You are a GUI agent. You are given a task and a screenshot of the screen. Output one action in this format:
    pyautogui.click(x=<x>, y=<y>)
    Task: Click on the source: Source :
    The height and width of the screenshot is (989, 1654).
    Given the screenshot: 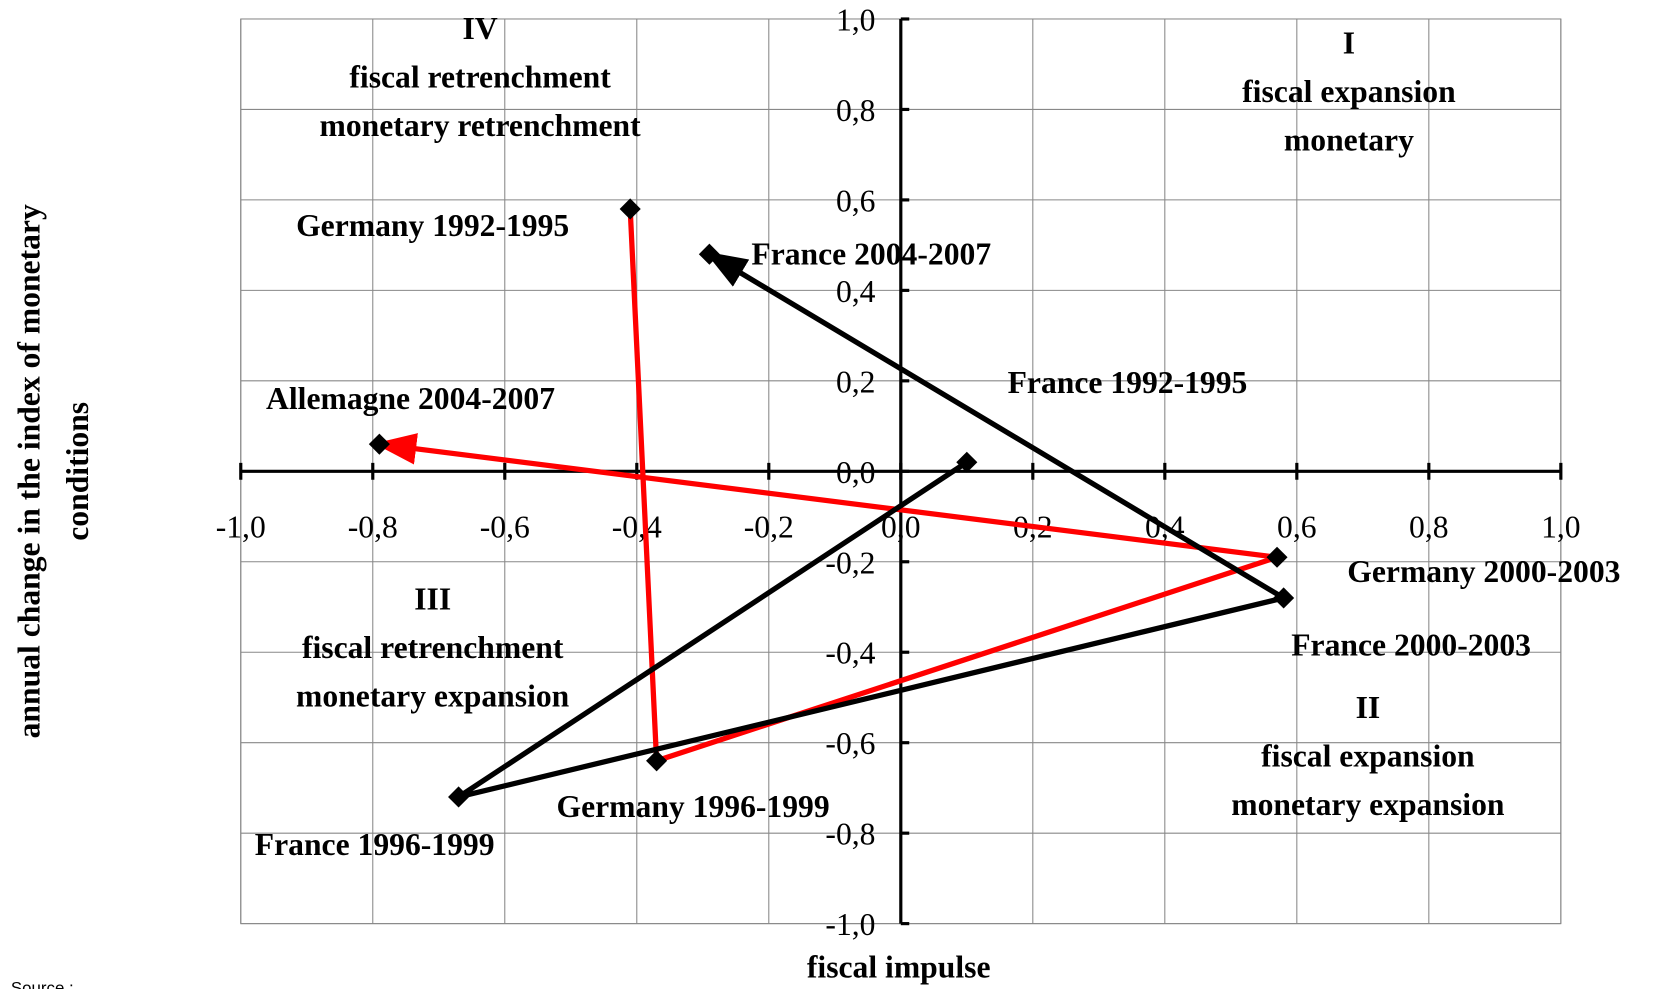 What is the action you would take?
    pyautogui.click(x=42, y=983)
    